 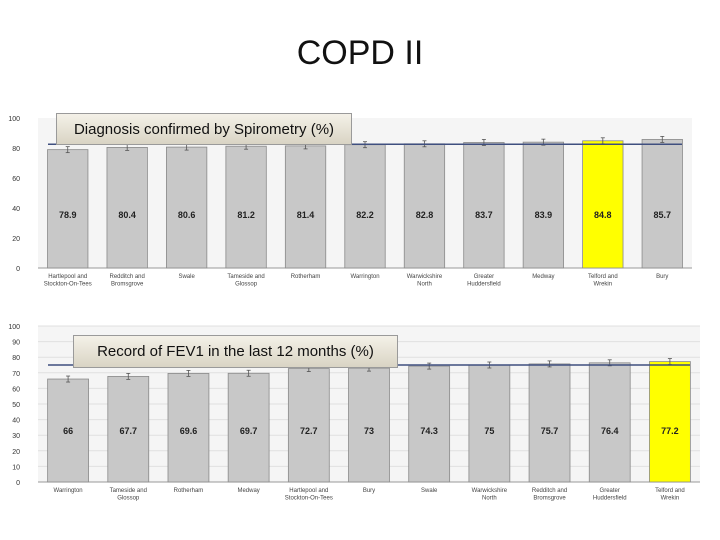 What do you see at coordinates (16, 405) in the screenshot?
I see `y-tick-label: 50` at bounding box center [16, 405].